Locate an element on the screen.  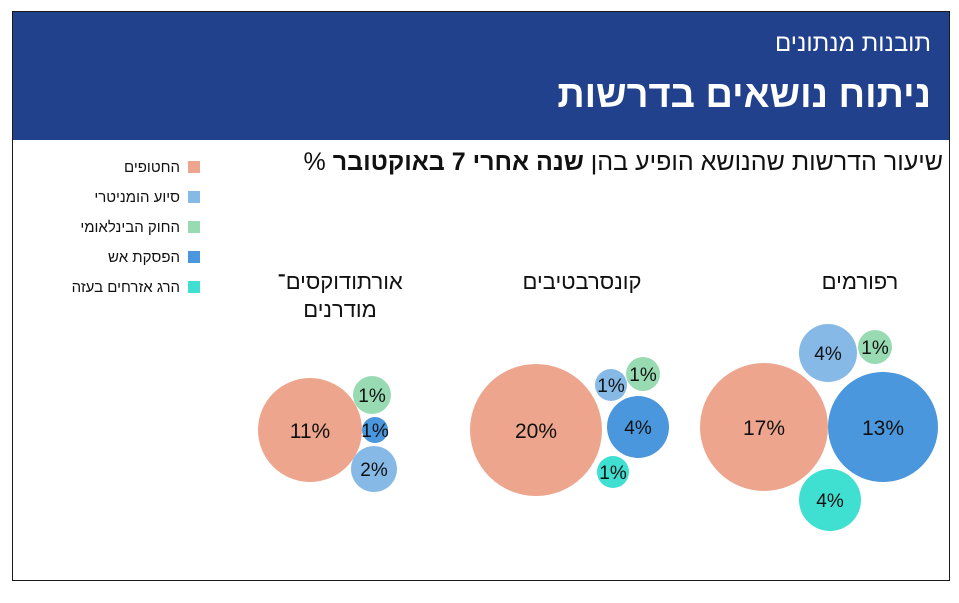
bubble-group-2: 11% 2% 1% 1% is located at coordinates (327, 434).